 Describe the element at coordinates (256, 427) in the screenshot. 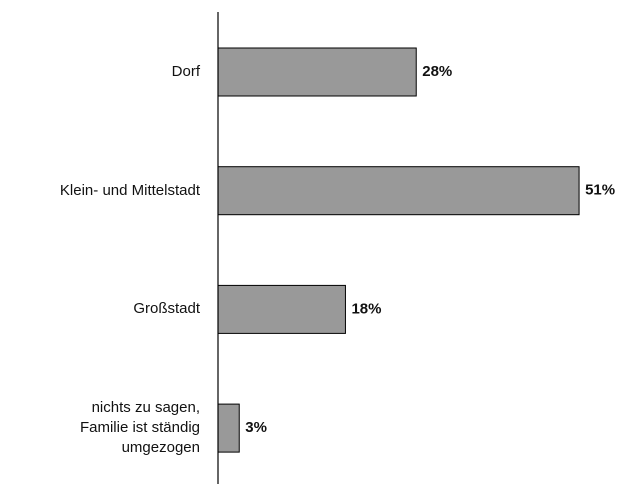

I see `value-label: 3%` at that location.